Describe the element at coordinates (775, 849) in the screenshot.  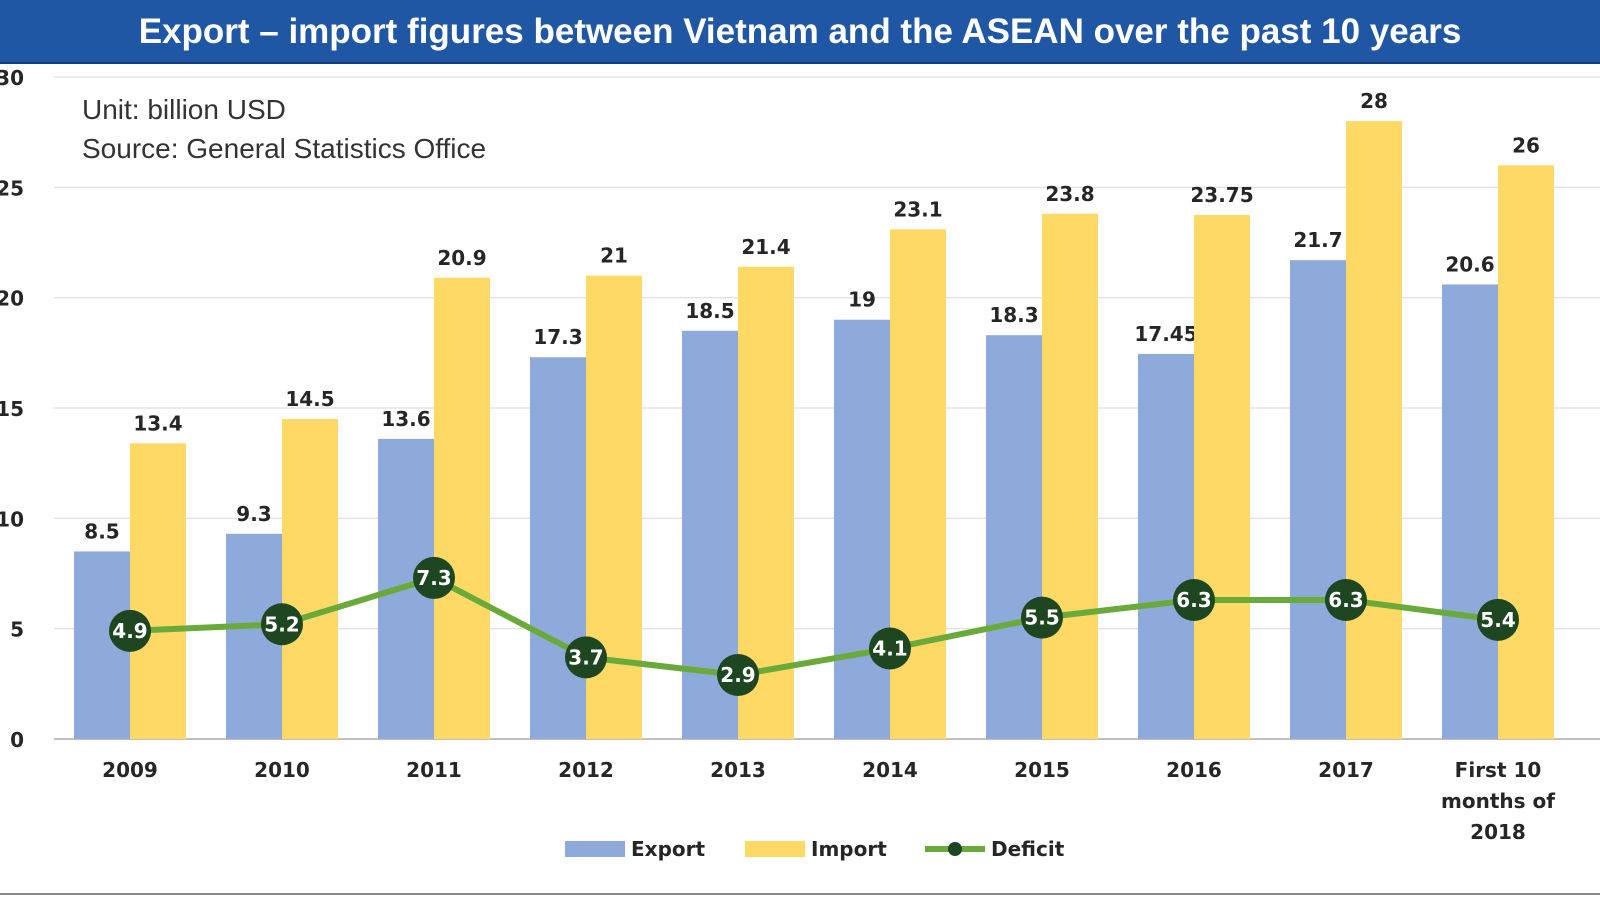
I see `legend-import-swatch` at that location.